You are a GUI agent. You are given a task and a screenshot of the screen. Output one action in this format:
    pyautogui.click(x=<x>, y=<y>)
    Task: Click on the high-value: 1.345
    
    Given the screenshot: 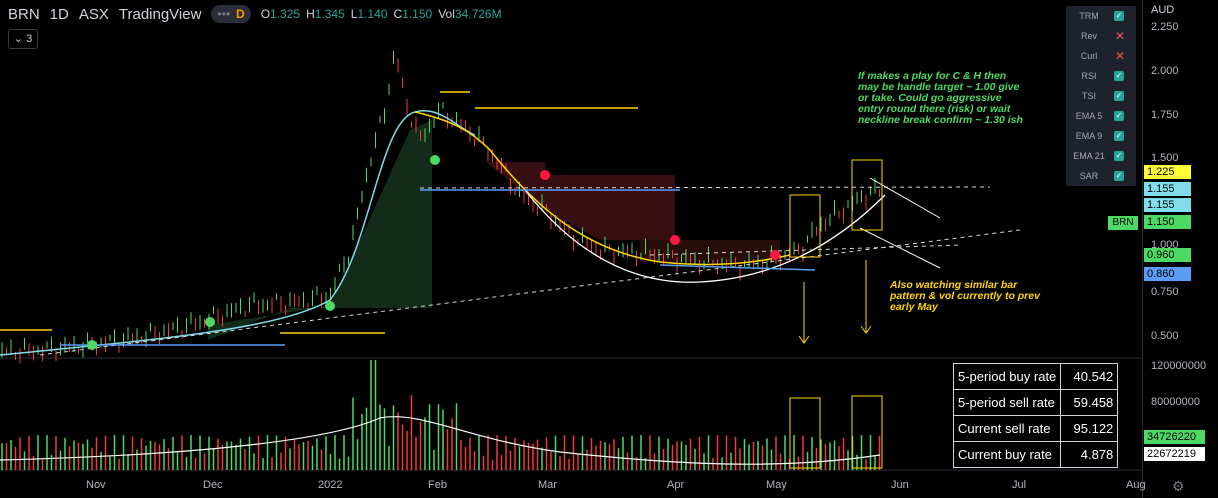 What is the action you would take?
    pyautogui.click(x=329, y=14)
    